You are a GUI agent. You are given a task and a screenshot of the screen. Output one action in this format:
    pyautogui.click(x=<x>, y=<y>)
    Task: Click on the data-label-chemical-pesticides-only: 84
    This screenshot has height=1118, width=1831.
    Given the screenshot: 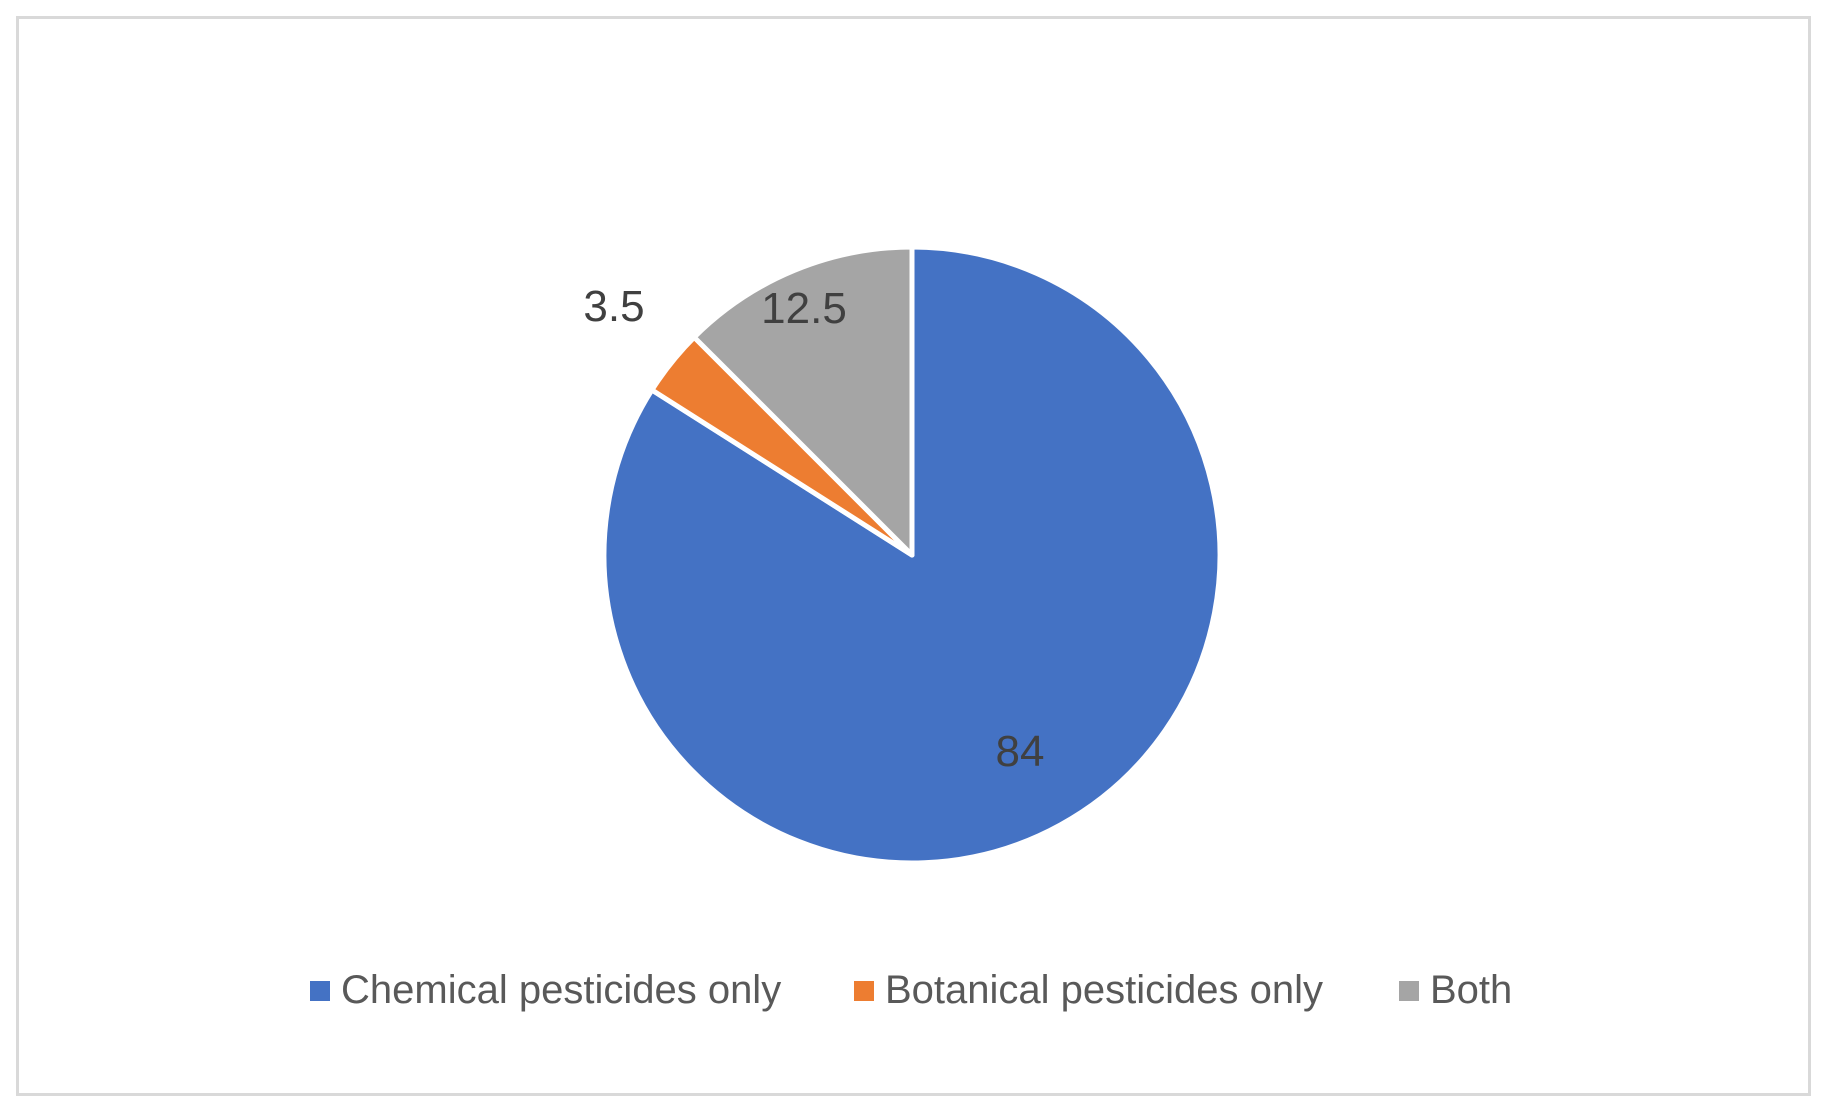 What is the action you would take?
    pyautogui.click(x=1020, y=751)
    